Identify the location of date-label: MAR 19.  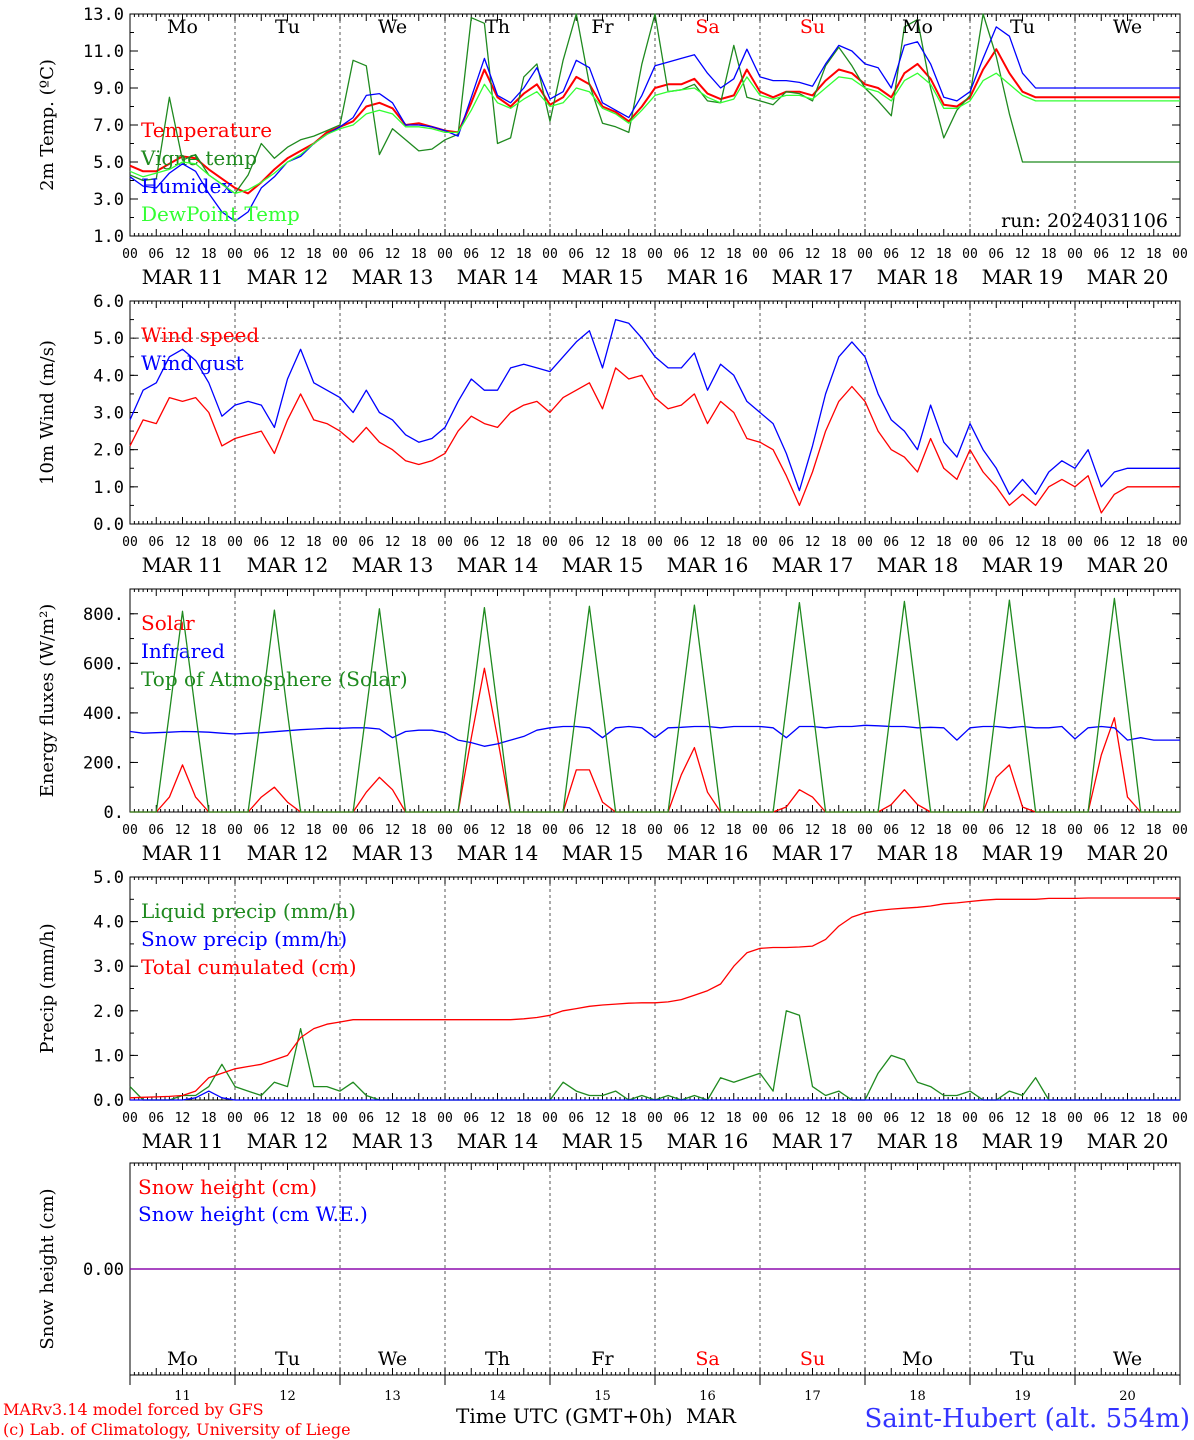
(1023, 565).